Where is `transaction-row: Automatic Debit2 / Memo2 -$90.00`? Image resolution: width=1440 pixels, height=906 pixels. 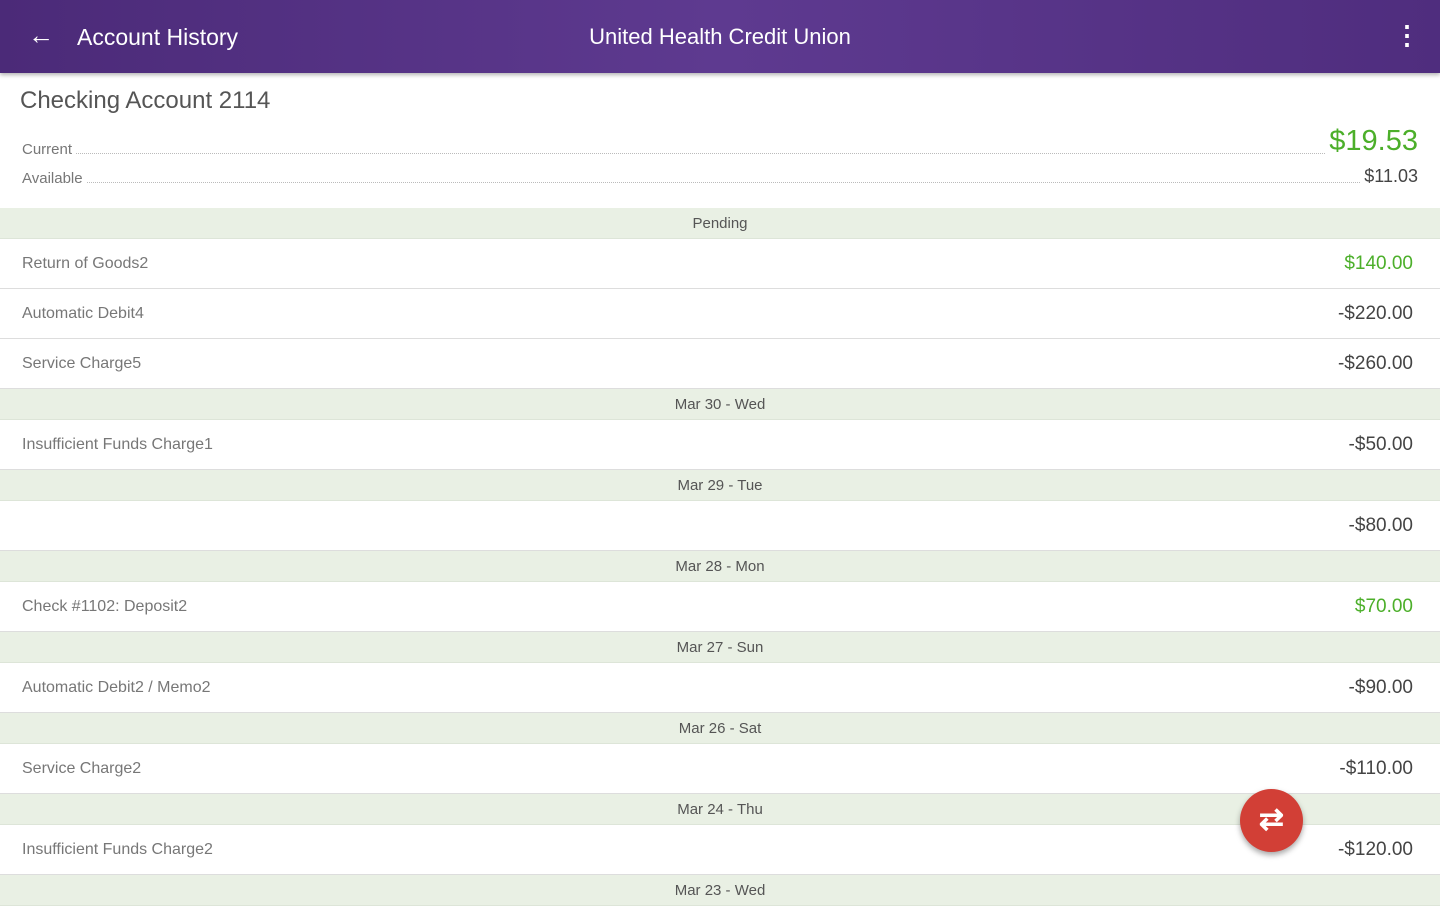 transaction-row: Automatic Debit2 / Memo2 -$90.00 is located at coordinates (720, 688).